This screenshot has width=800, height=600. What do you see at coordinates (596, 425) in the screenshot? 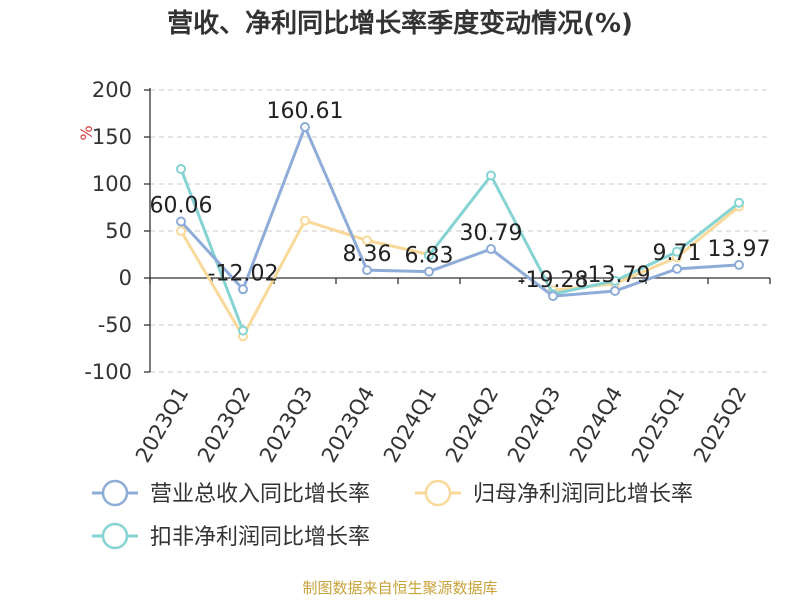
I see `x-tick-label: 2024Q4` at bounding box center [596, 425].